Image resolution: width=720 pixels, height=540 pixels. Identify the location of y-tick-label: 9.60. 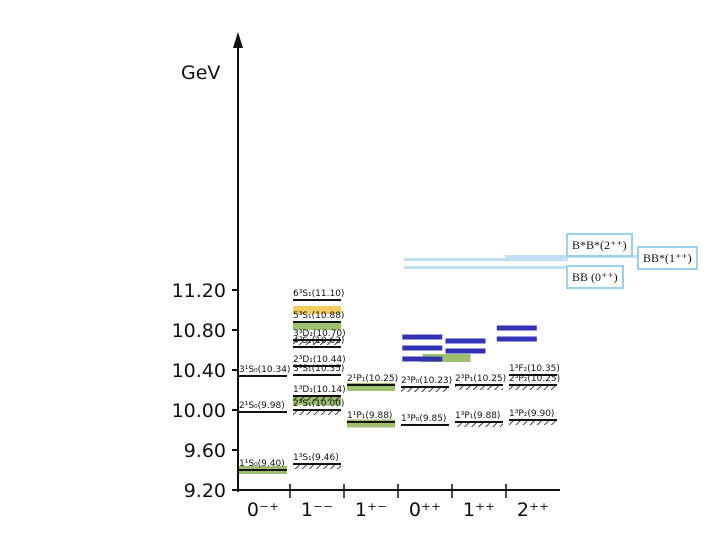
(205, 451).